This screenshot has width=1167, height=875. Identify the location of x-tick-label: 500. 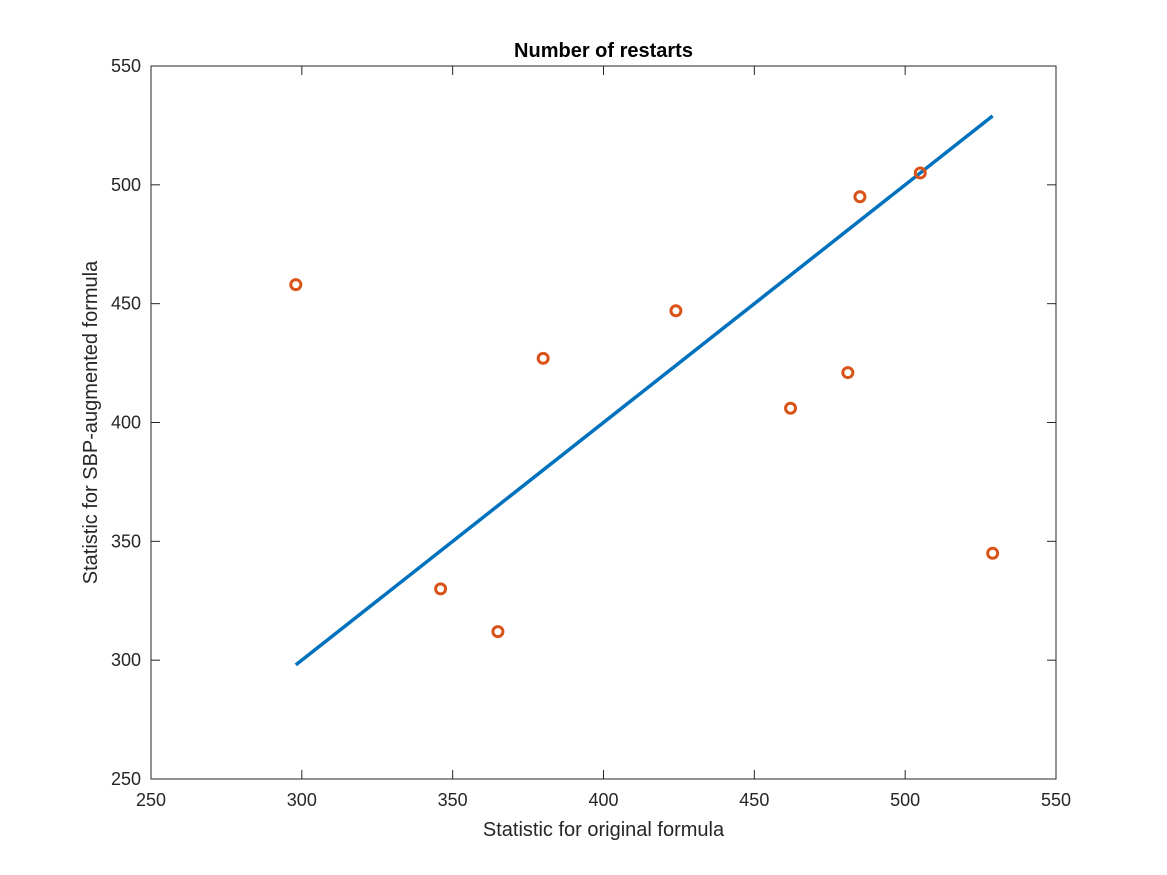
(905, 800).